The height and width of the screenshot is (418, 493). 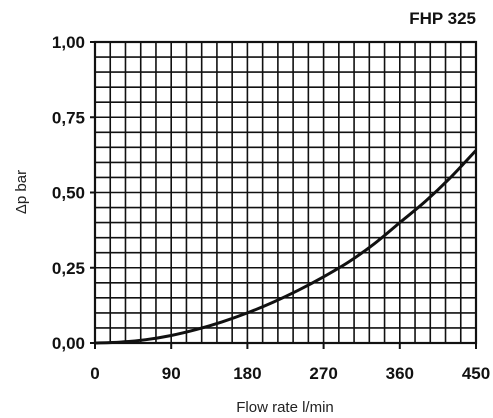 I want to click on y-tick-label: 0,25, so click(x=68, y=268).